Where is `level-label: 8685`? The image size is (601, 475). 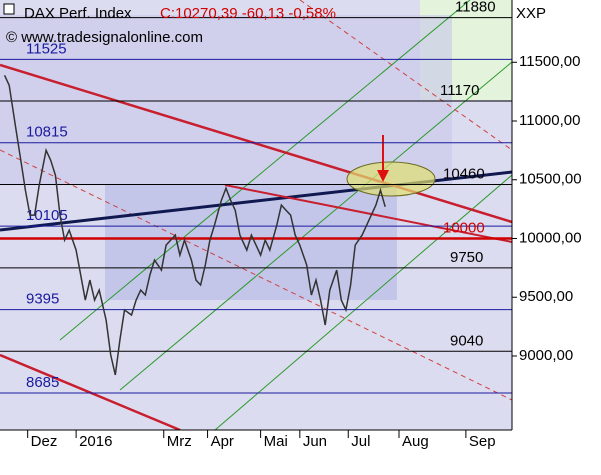 level-label: 8685 is located at coordinates (42, 382).